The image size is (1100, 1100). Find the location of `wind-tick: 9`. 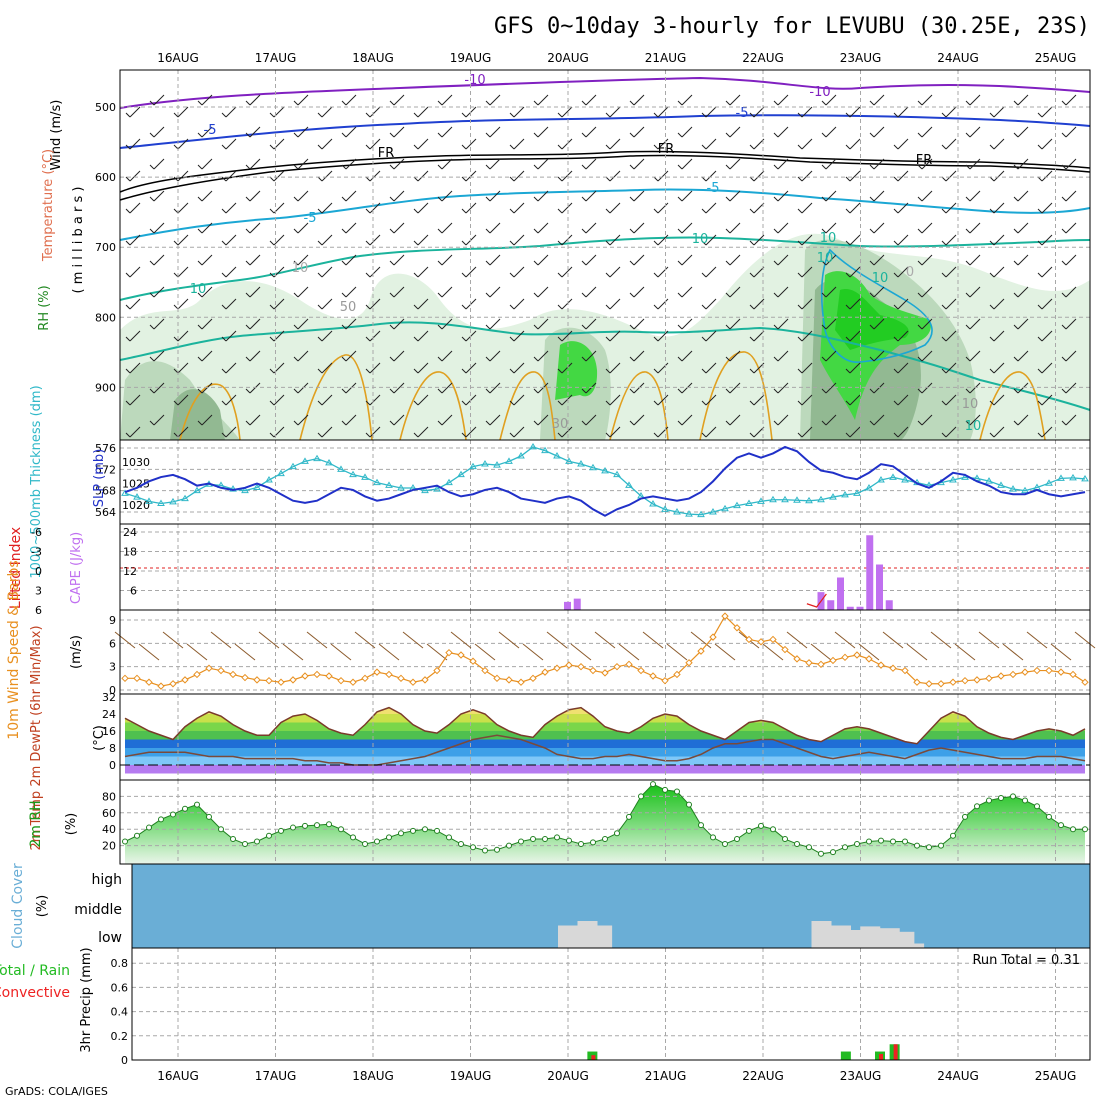

wind-tick: 9 is located at coordinates (112, 620).